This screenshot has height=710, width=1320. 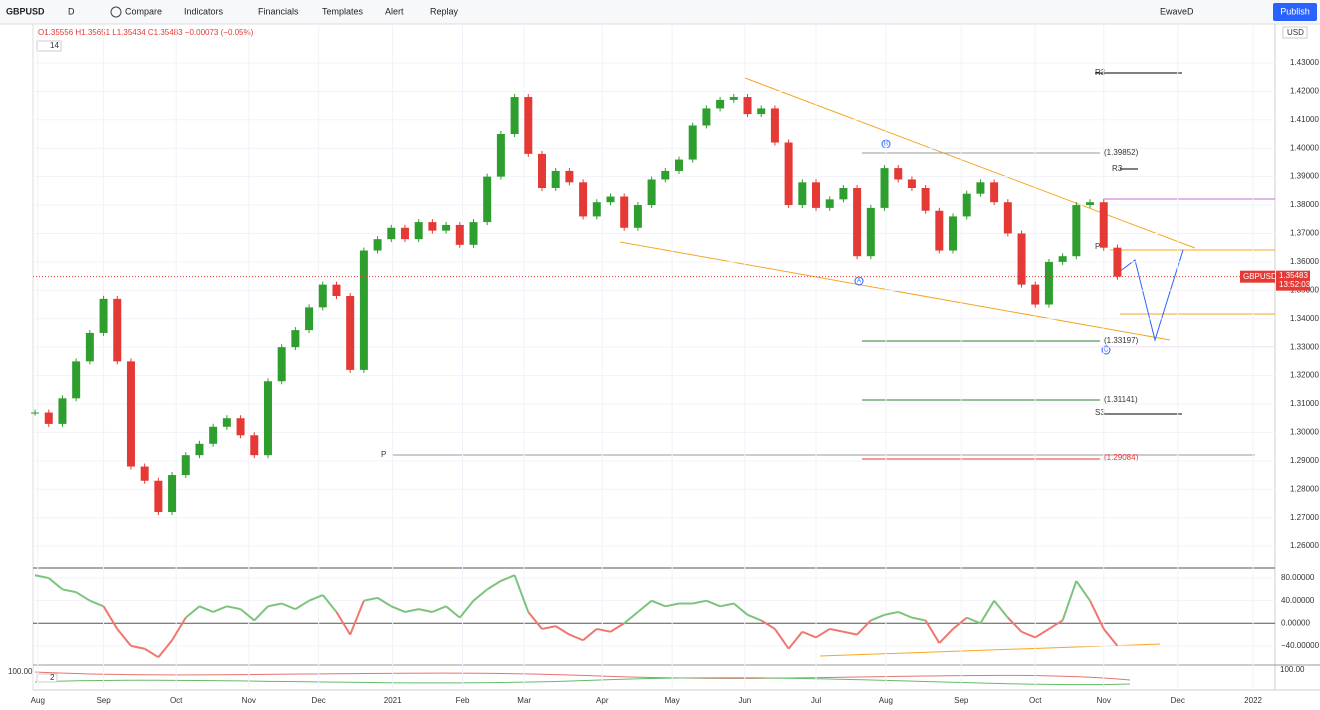 I want to click on pane-setting: 2, so click(x=52, y=677).